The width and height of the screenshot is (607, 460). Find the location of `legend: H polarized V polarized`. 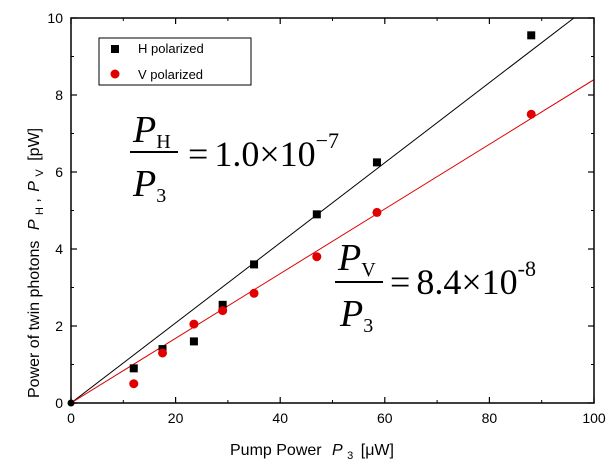

legend: H polarized V polarized is located at coordinates (175, 61).